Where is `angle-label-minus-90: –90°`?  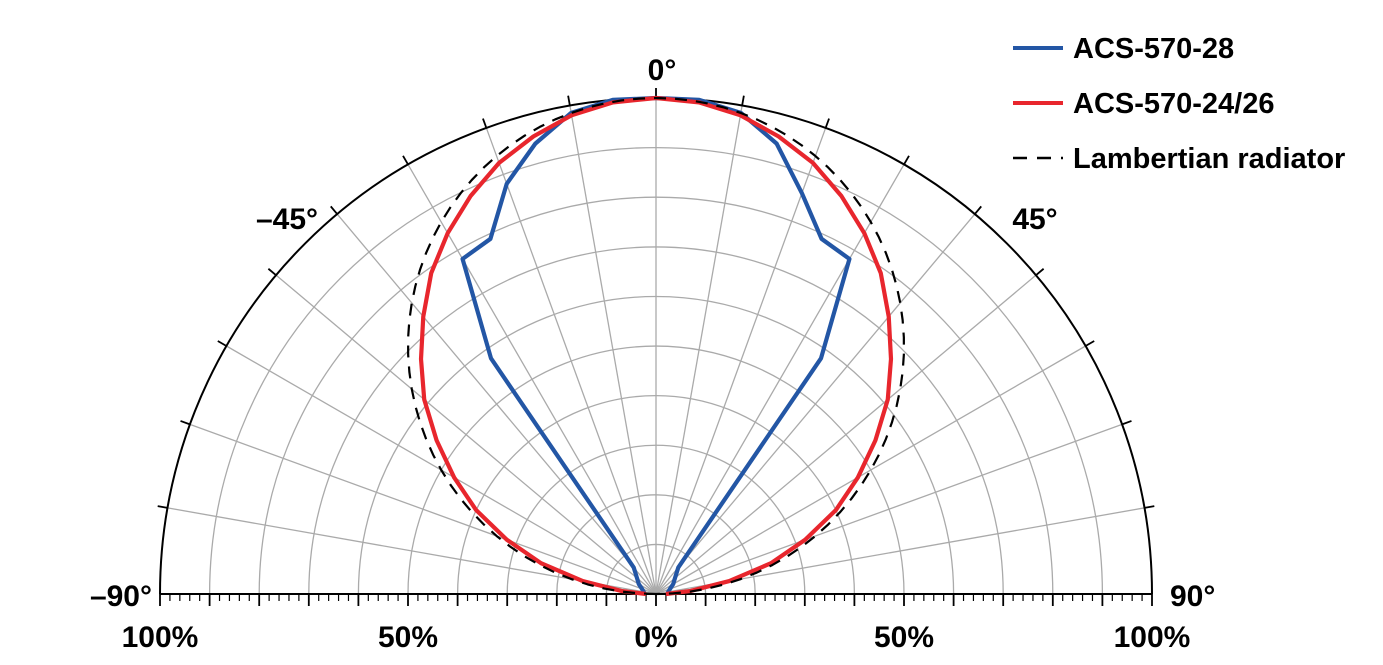
angle-label-minus-90: –90° is located at coordinates (121, 596).